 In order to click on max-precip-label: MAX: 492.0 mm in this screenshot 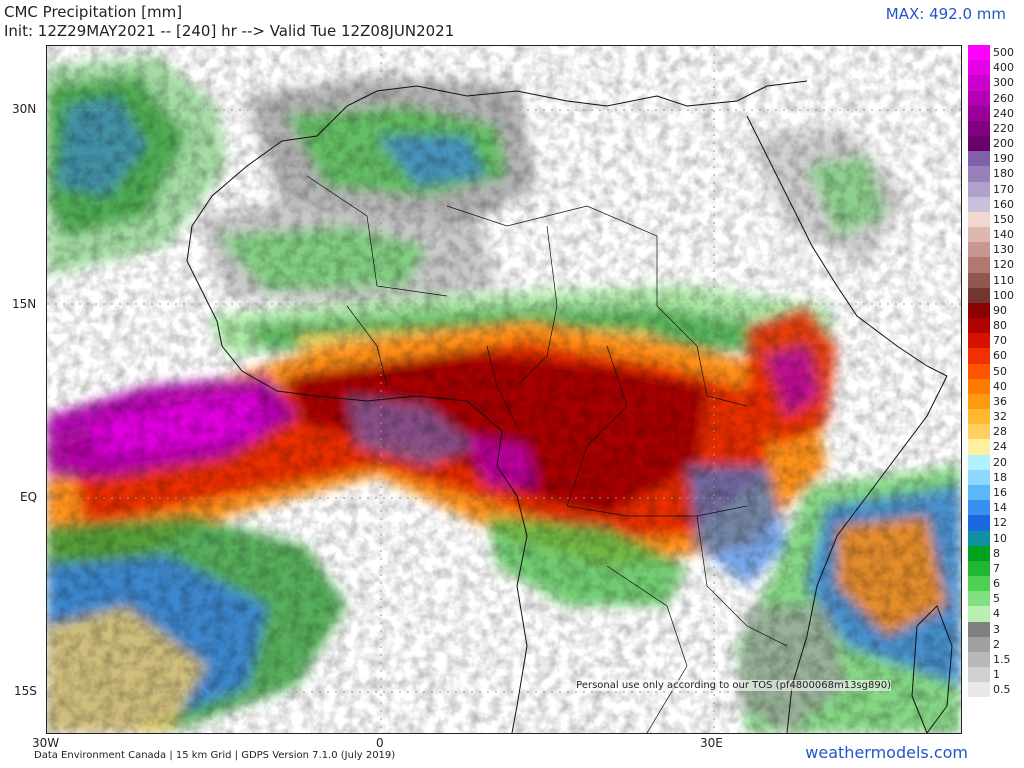, I will do `click(945, 14)`.